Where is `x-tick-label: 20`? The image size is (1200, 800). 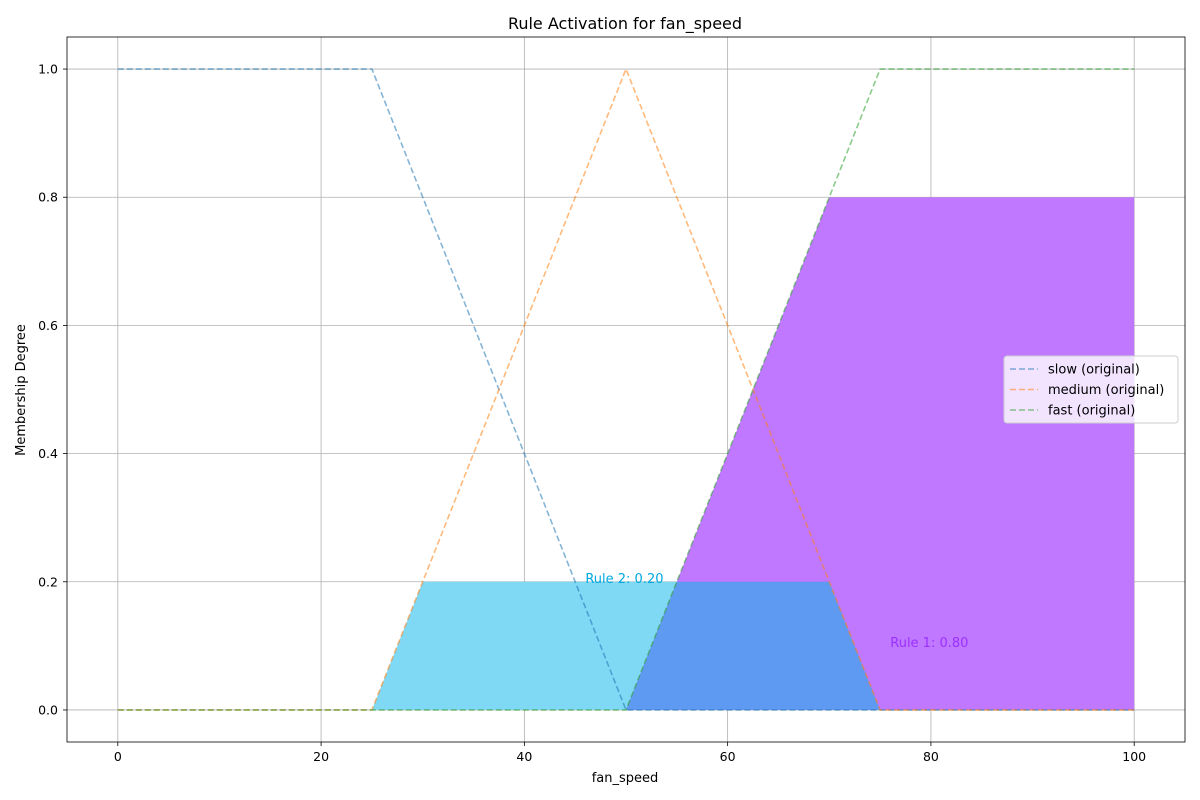 x-tick-label: 20 is located at coordinates (321, 756).